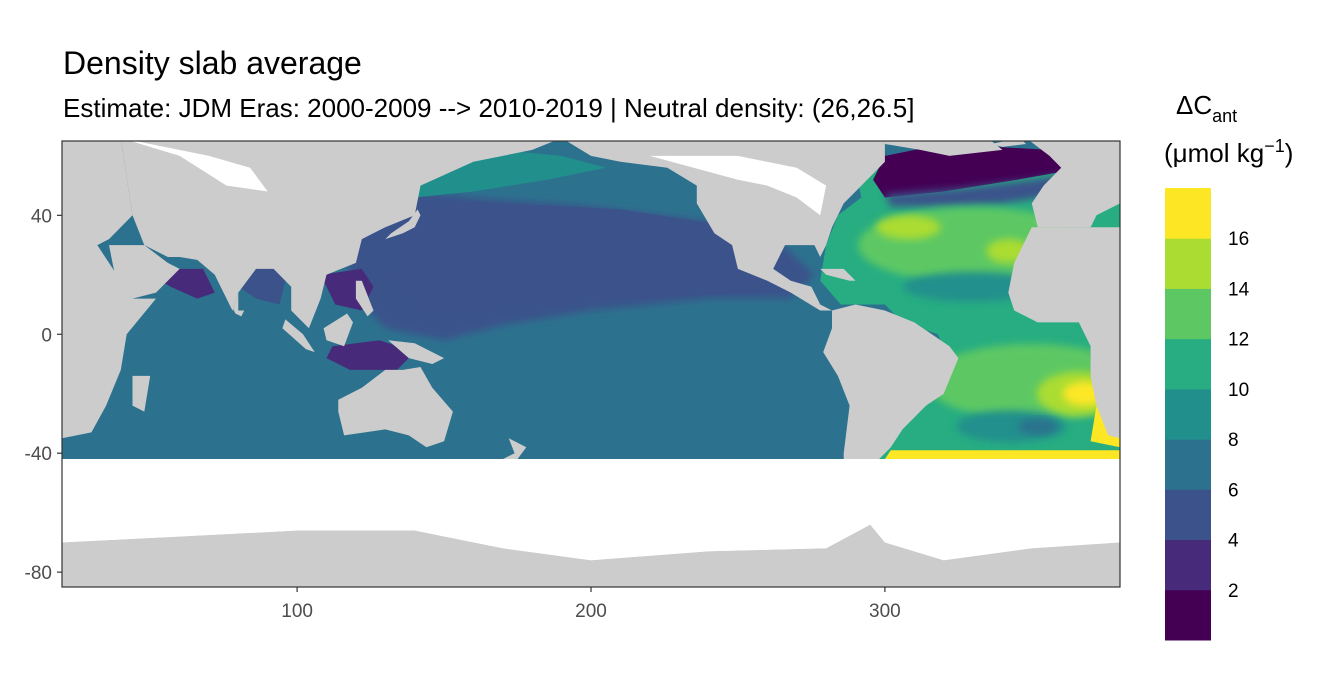 This screenshot has height=677, width=1344. I want to click on x-tick-label: 100, so click(297, 611).